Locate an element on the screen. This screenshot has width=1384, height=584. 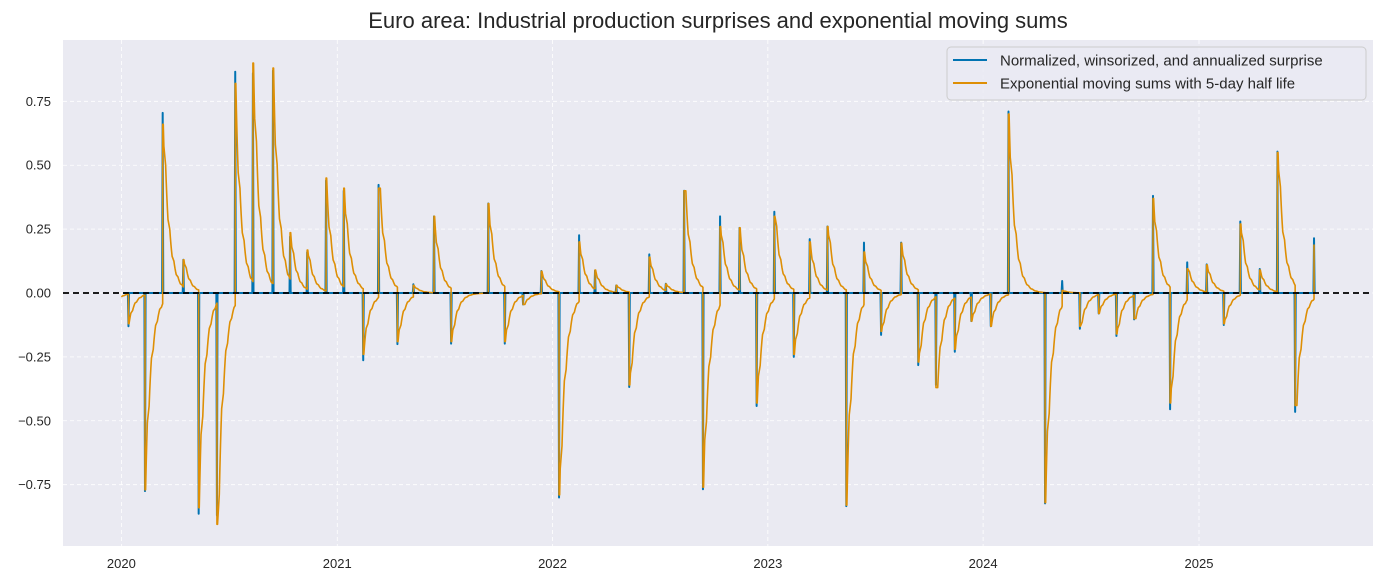
x-tick-label: 2020 is located at coordinates (121, 563).